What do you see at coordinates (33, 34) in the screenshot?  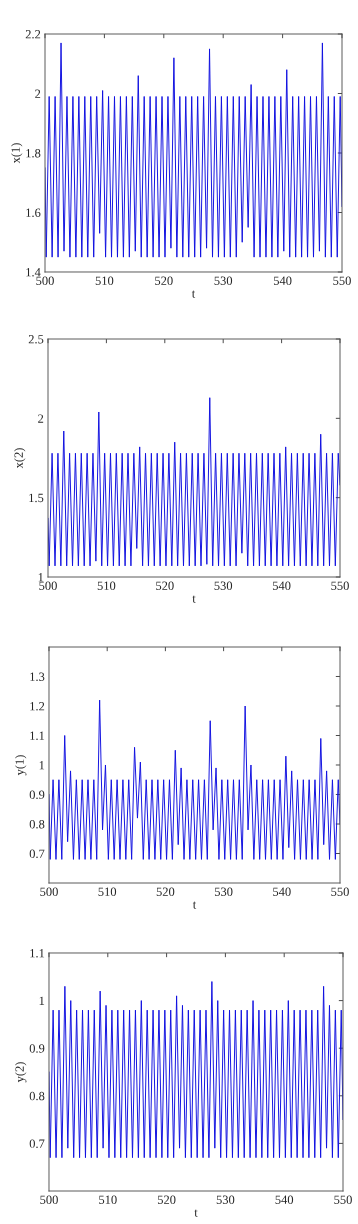 I see `y-tick-label: 2.2` at bounding box center [33, 34].